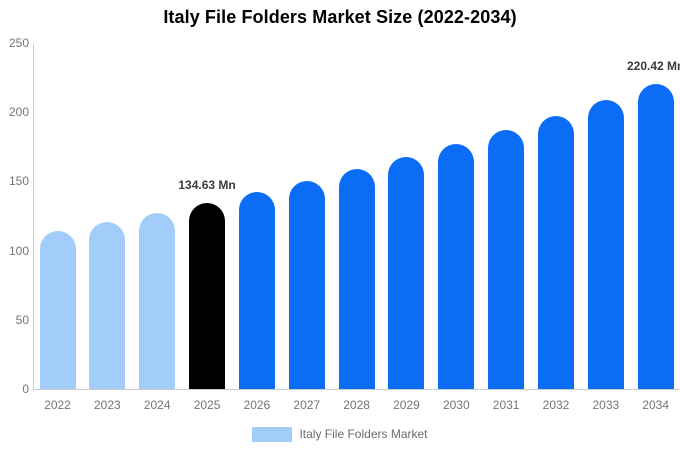 This screenshot has height=450, width=680. What do you see at coordinates (207, 295) in the screenshot?
I see `bar-2025` at bounding box center [207, 295].